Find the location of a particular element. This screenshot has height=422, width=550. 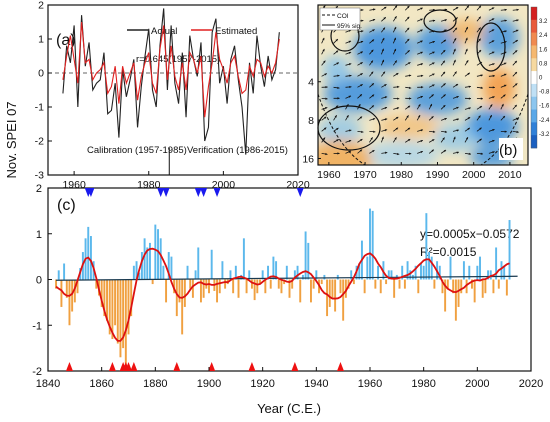

colorbar-tick-label: 0.8 is located at coordinates (543, 64).